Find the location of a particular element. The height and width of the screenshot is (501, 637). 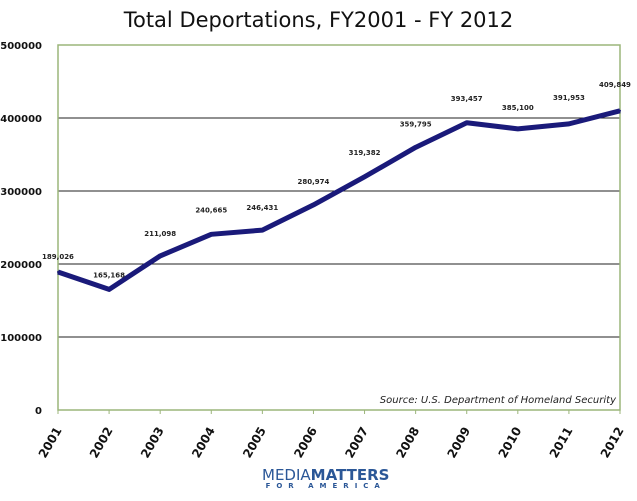

logo-text-matters: MATTERS is located at coordinates (350, 475).